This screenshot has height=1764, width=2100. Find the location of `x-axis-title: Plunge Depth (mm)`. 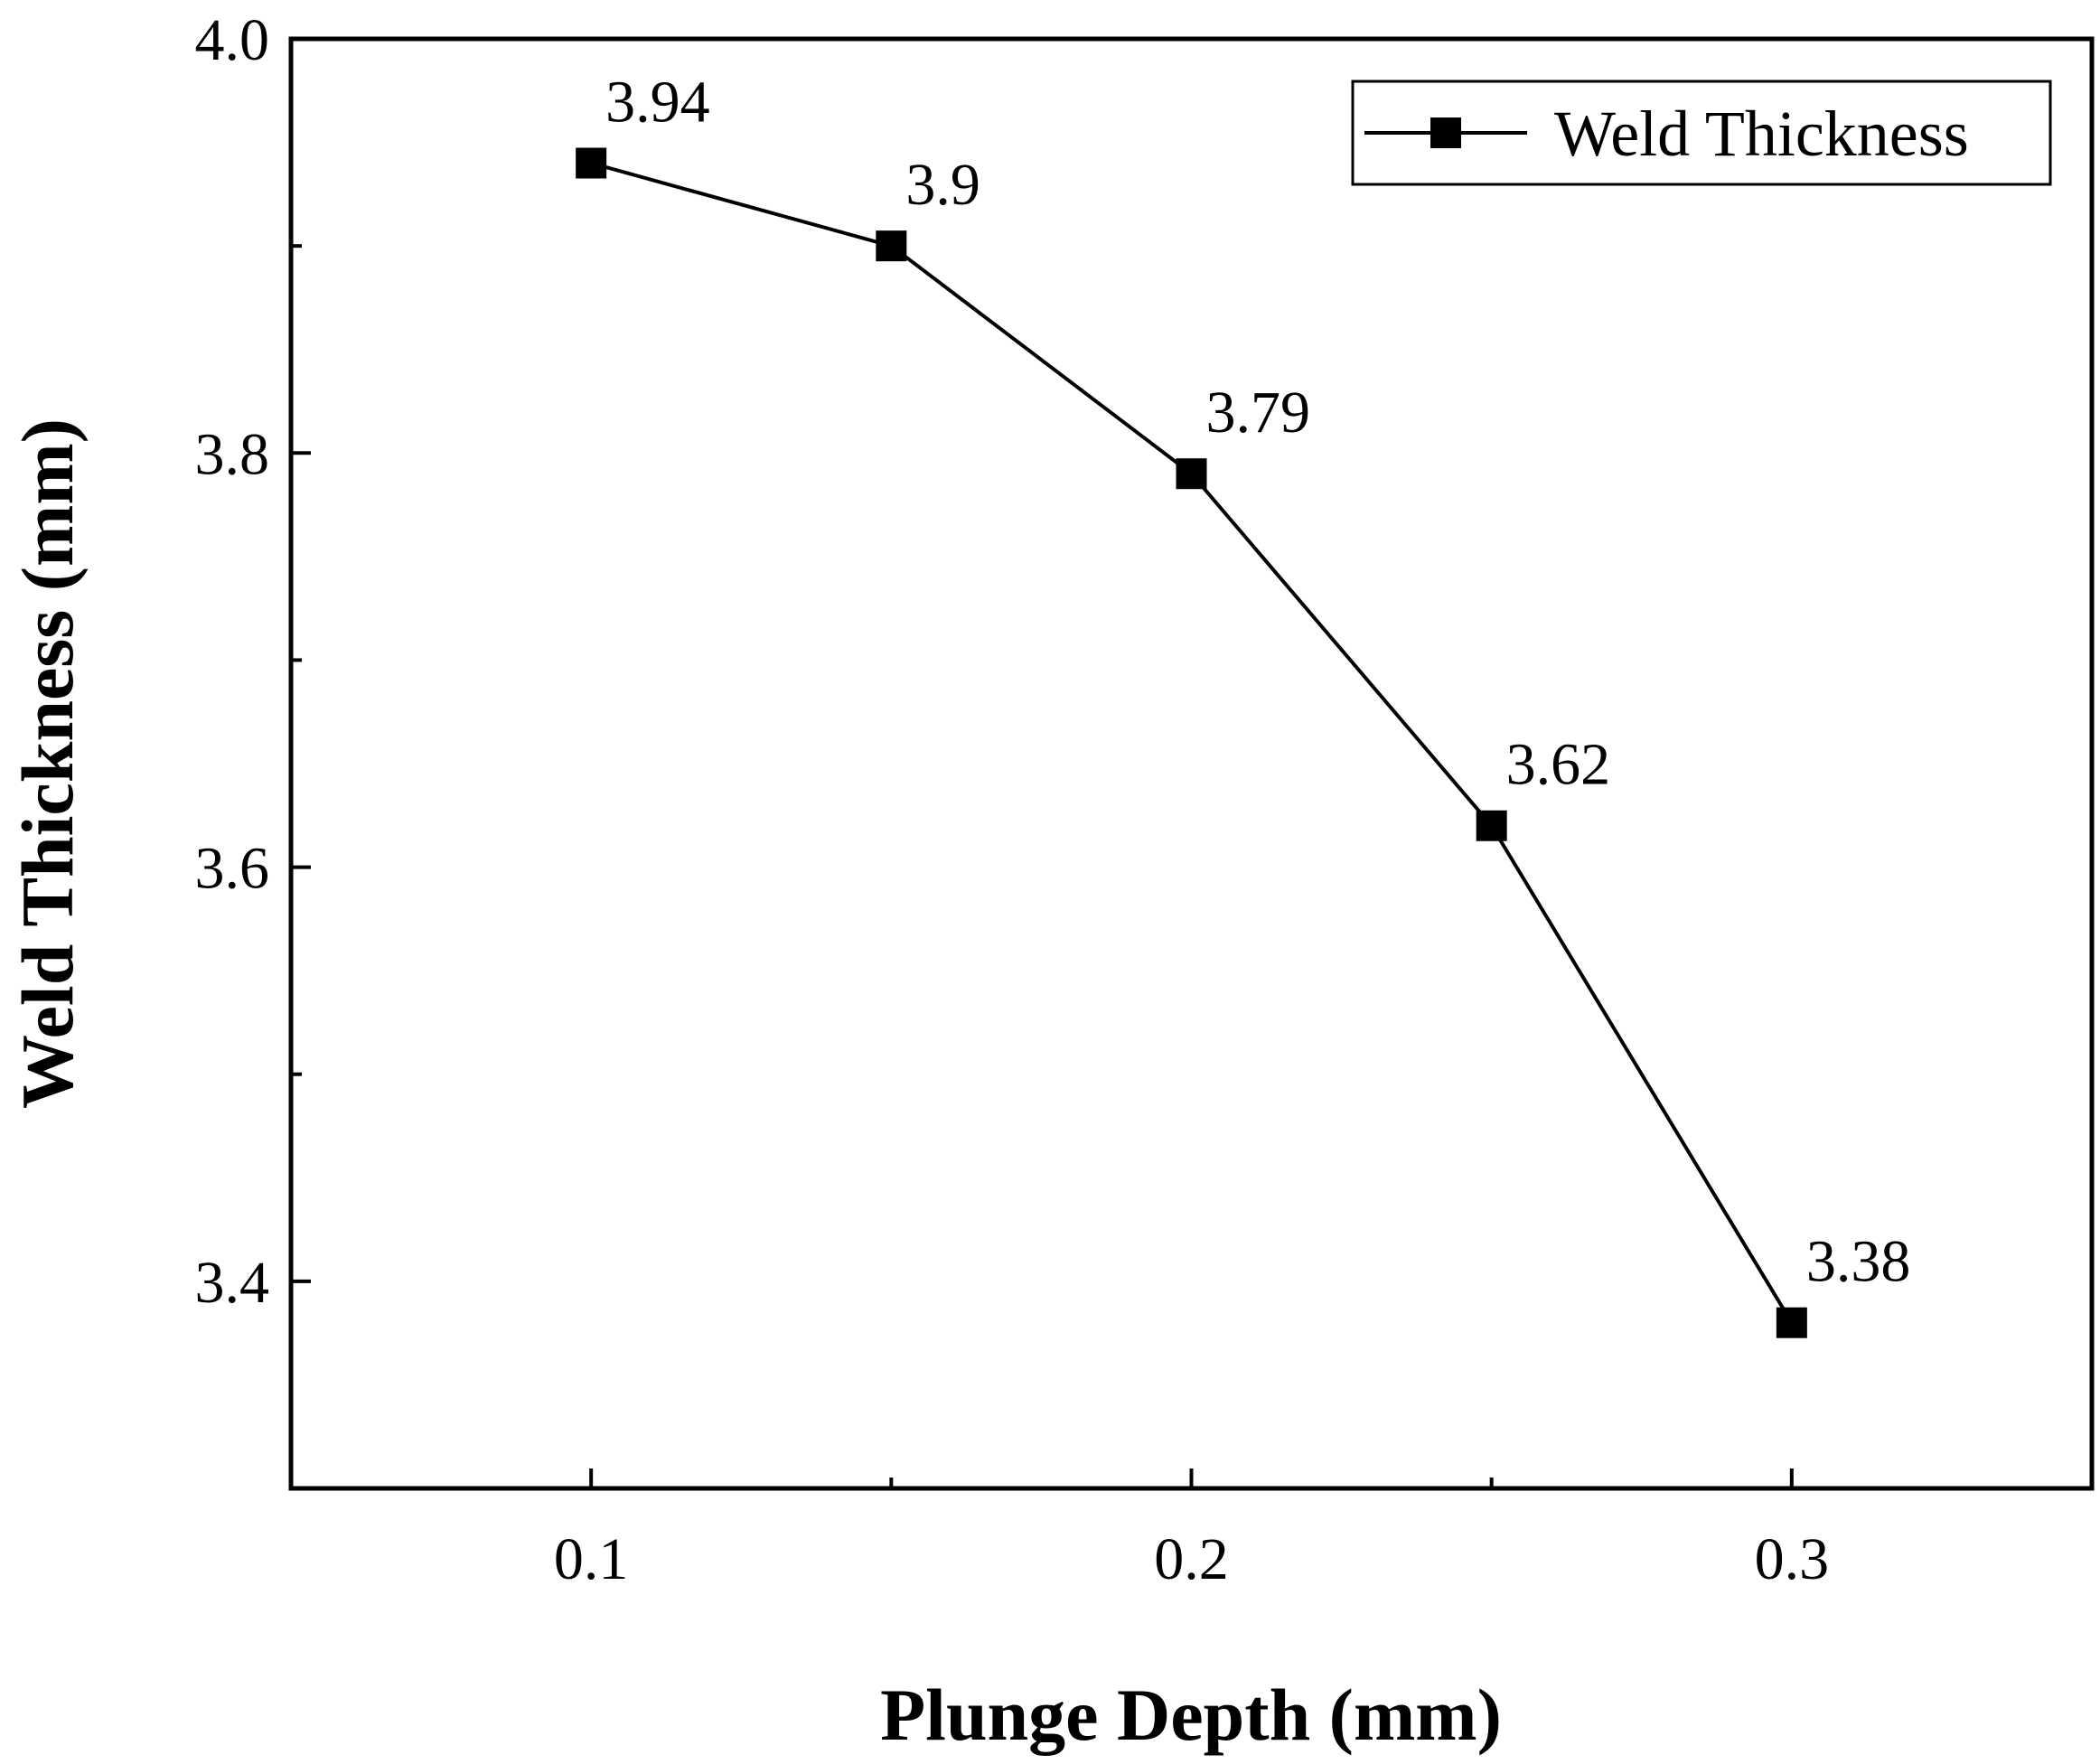

x-axis-title: Plunge Depth (mm) is located at coordinates (1191, 1715).